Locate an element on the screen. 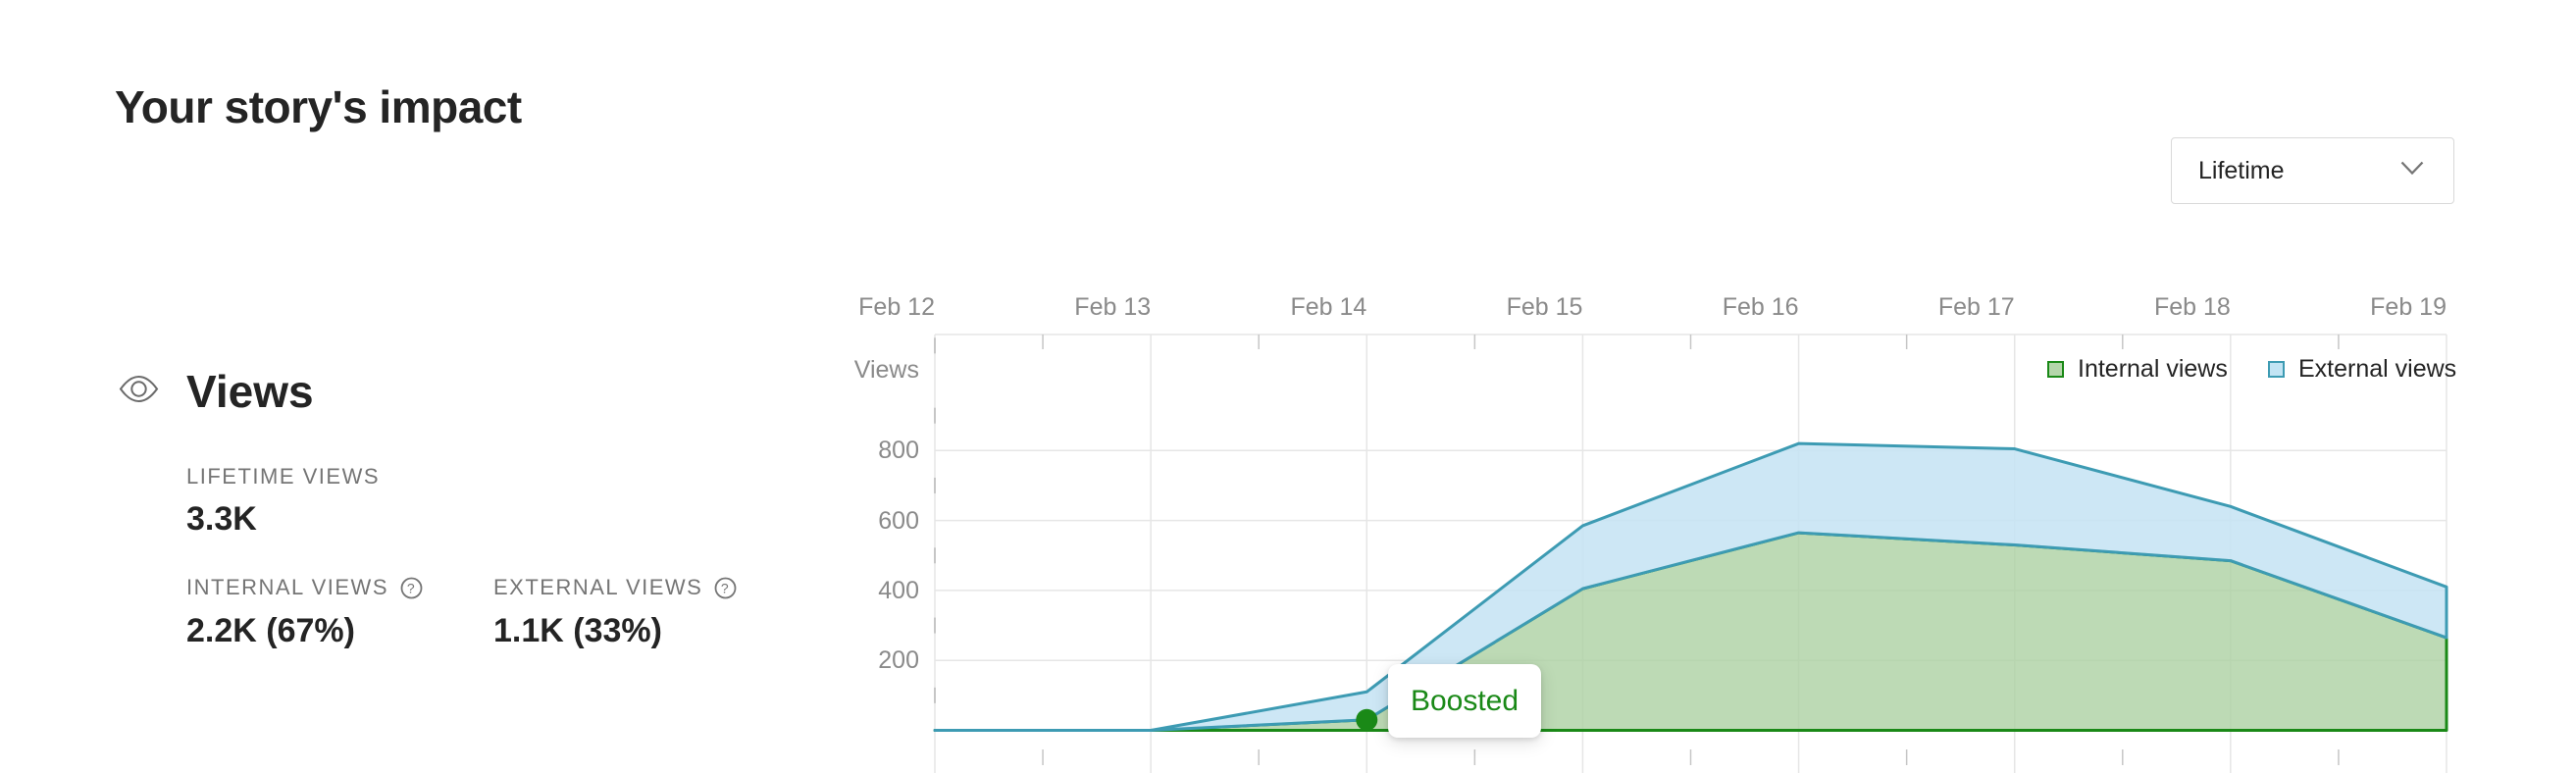  x-axis-label: Feb 19 is located at coordinates (2408, 307).